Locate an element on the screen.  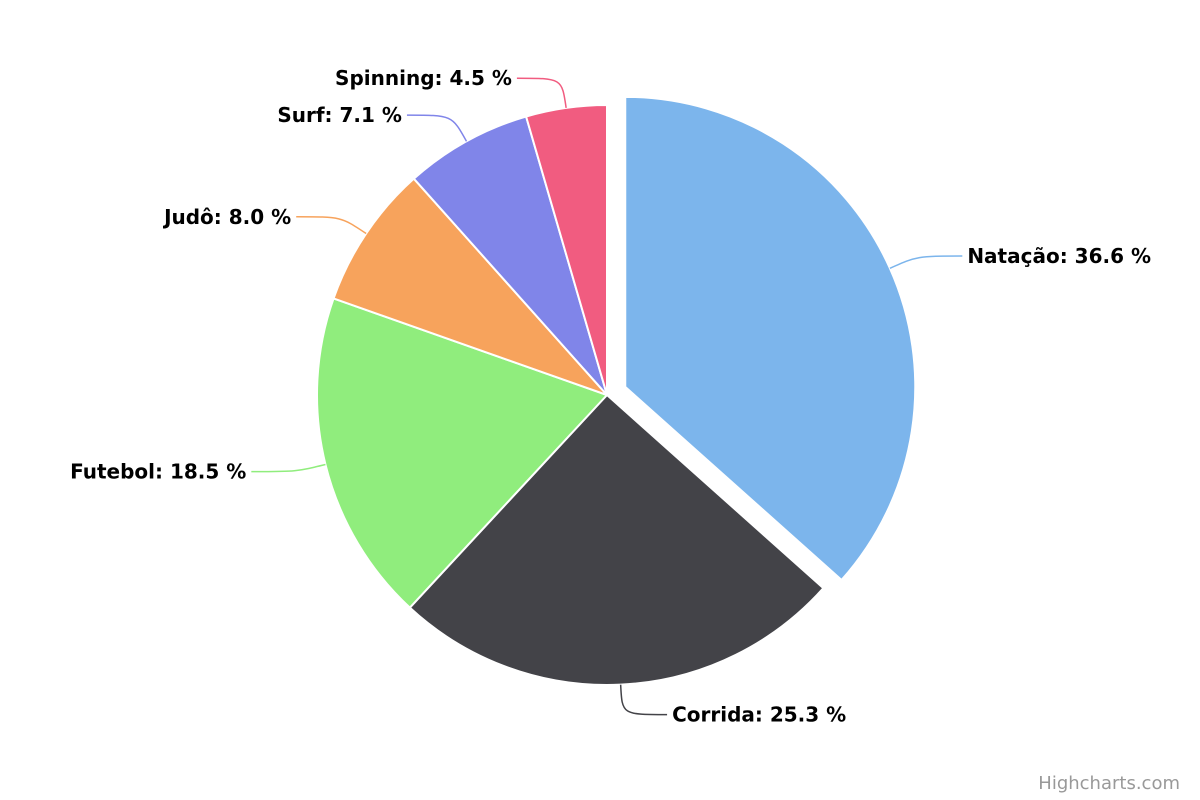
data-label-spinning: Spinning: 4.5 % is located at coordinates (423, 78).